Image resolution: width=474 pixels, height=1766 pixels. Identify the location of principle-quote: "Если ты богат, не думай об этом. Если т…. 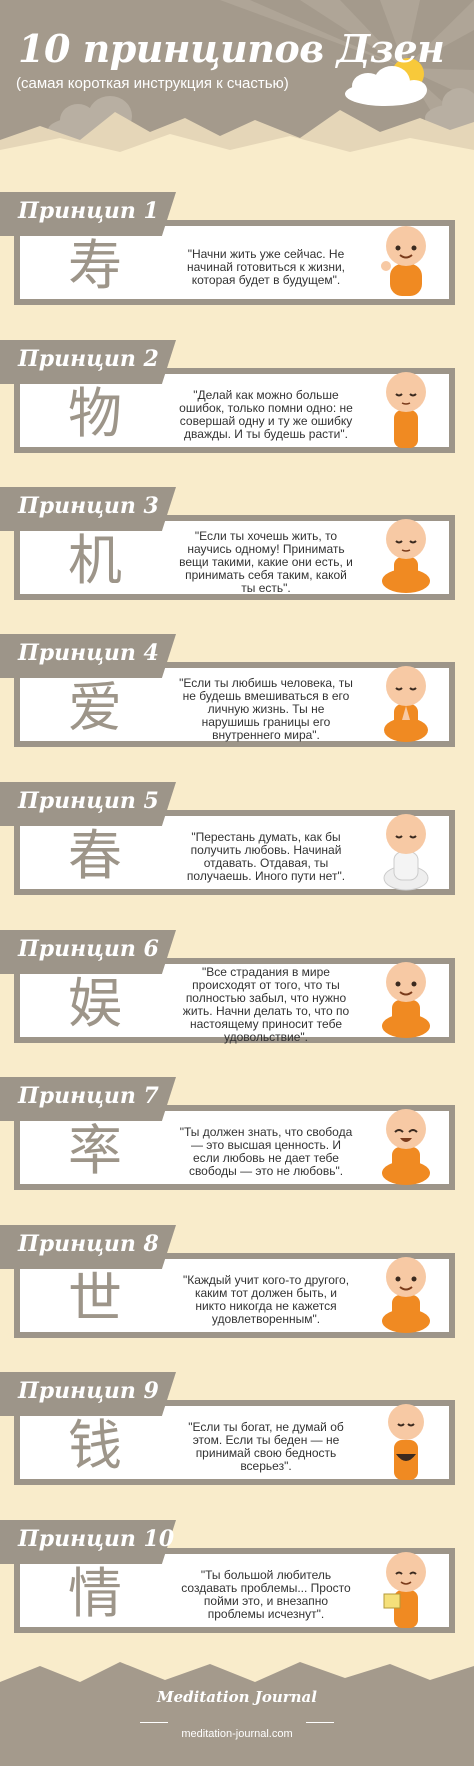
(266, 1446).